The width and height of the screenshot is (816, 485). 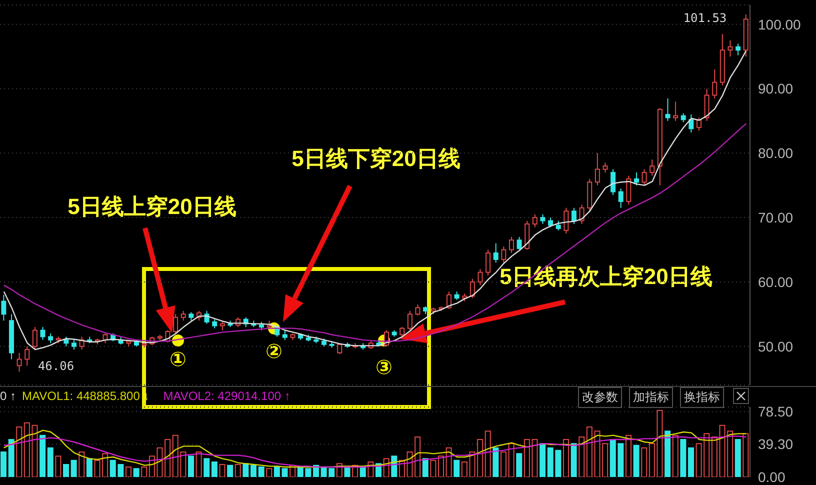 I want to click on y-tick-label: 70.00, so click(x=776, y=218).